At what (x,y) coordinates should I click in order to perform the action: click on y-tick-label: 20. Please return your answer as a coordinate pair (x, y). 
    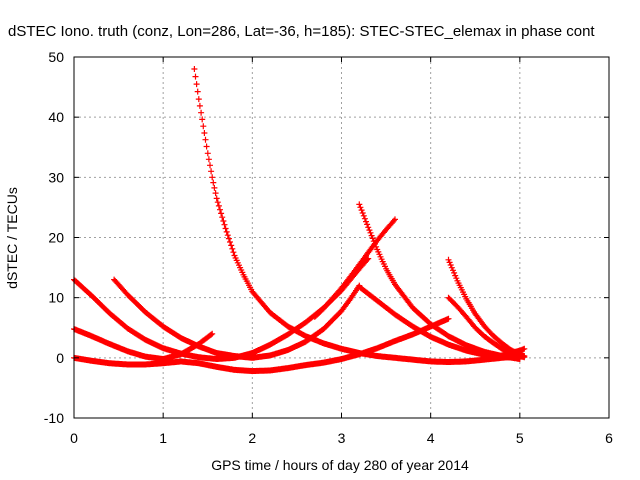
    Looking at the image, I should click on (56, 238).